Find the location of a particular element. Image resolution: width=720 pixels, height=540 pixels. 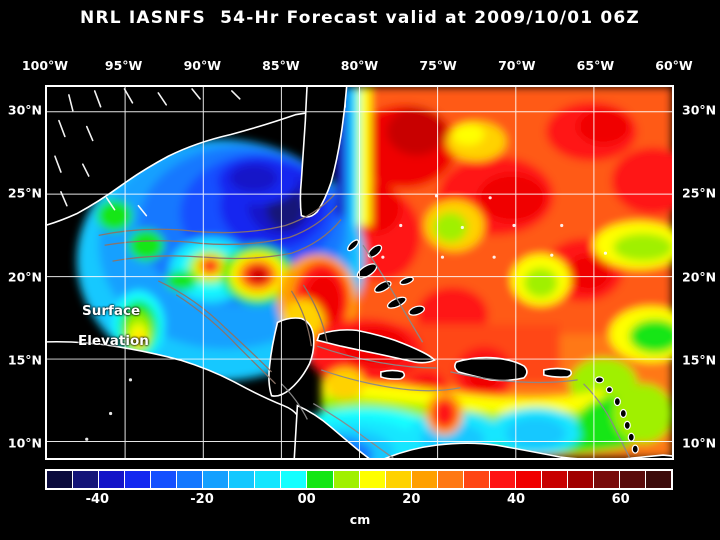

land-lesser-antilles is located at coordinates (616, 415).